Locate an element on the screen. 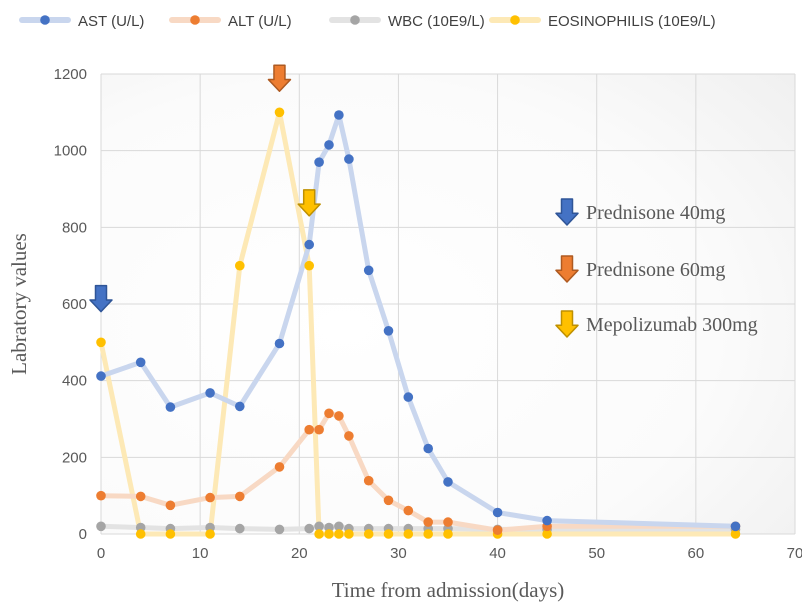  x-tick-label: 70 is located at coordinates (794, 553).